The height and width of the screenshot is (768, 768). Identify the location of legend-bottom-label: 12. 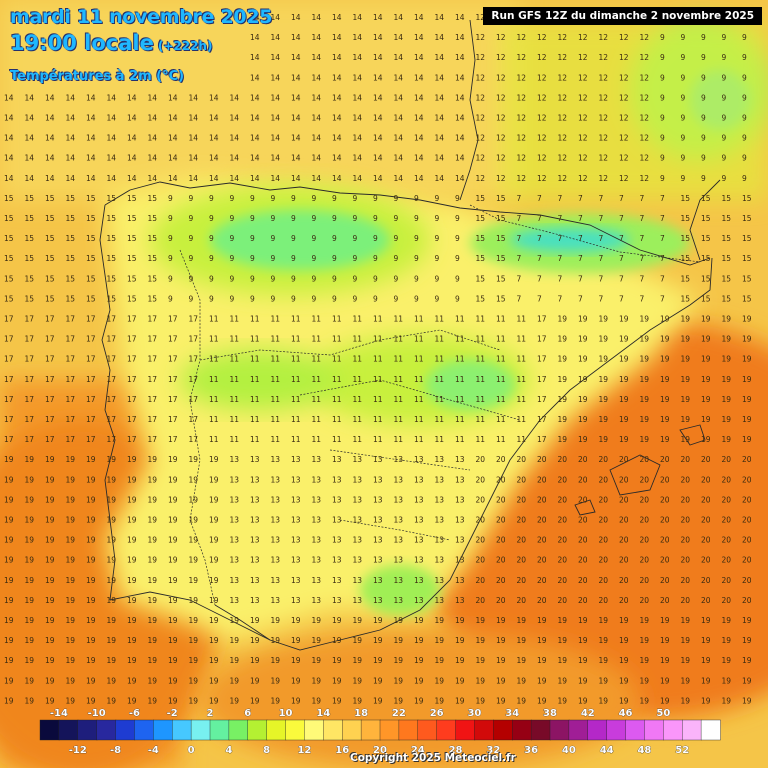
(304, 750).